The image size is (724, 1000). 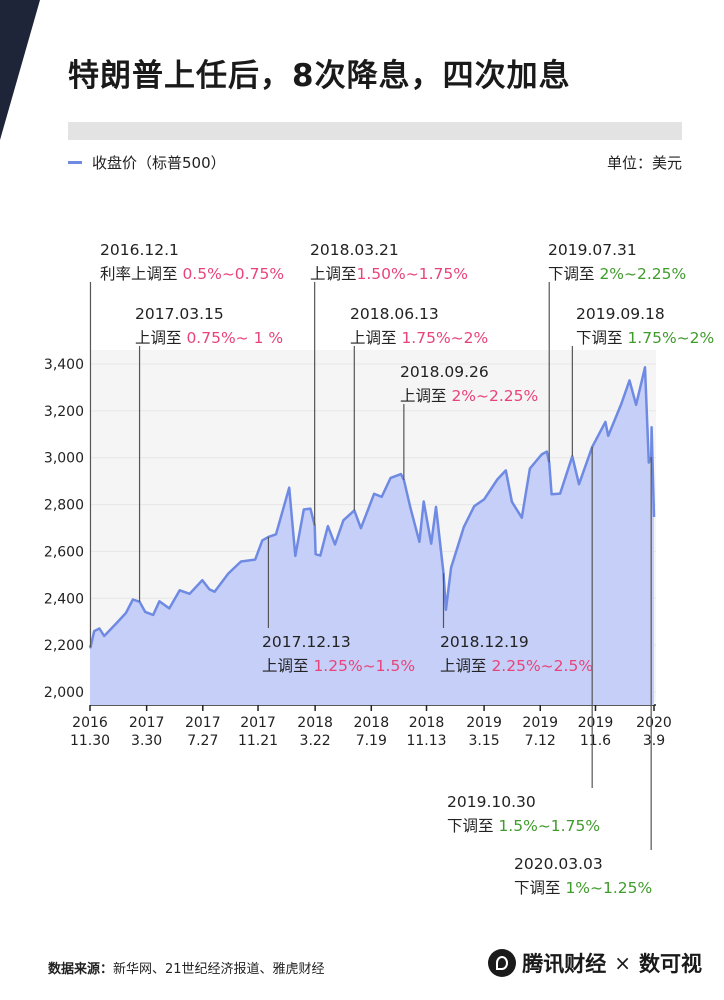 What do you see at coordinates (233, 274) in the screenshot?
I see `annotation-rate-range: 0.5%~0.75%` at bounding box center [233, 274].